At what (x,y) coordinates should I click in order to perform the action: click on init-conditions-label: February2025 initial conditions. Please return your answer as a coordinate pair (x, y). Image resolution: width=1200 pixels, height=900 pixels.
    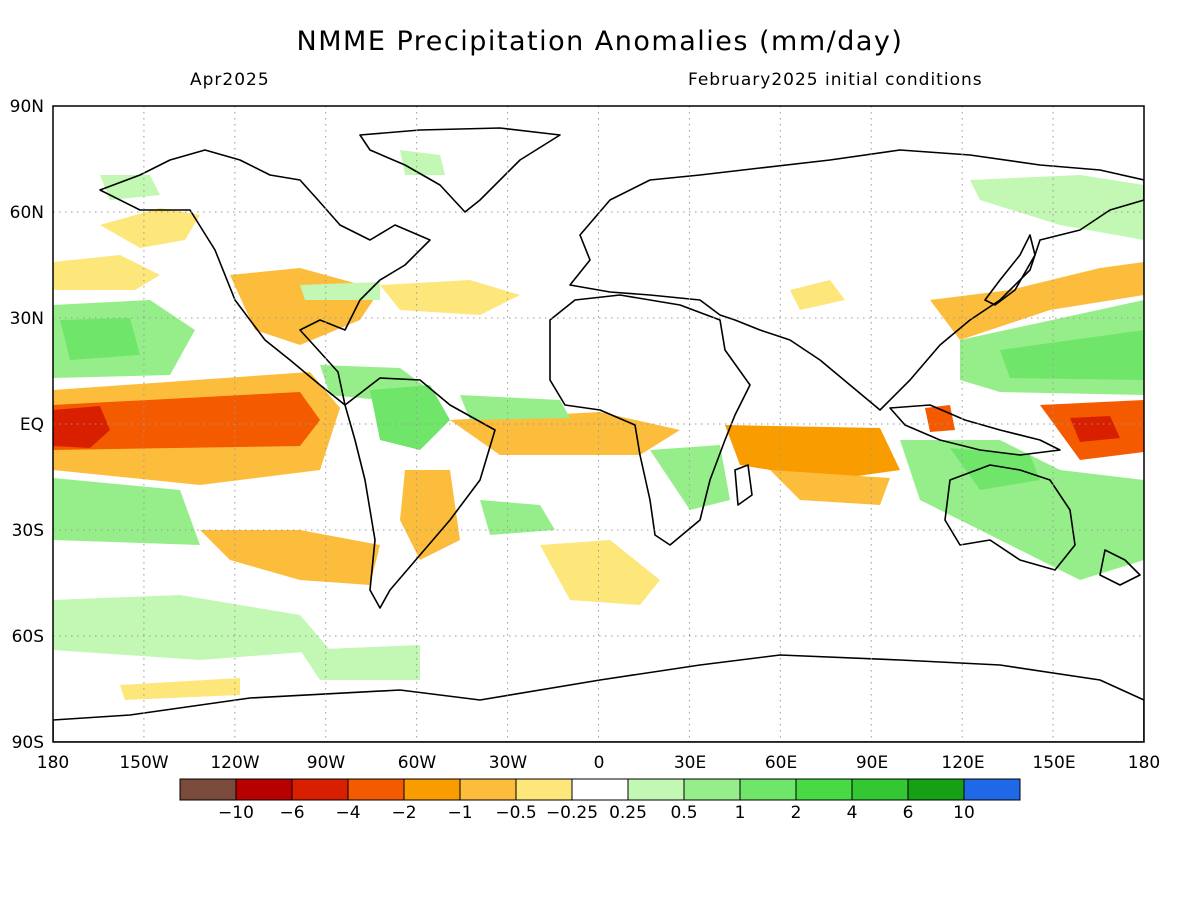
    Looking at the image, I should click on (835, 80).